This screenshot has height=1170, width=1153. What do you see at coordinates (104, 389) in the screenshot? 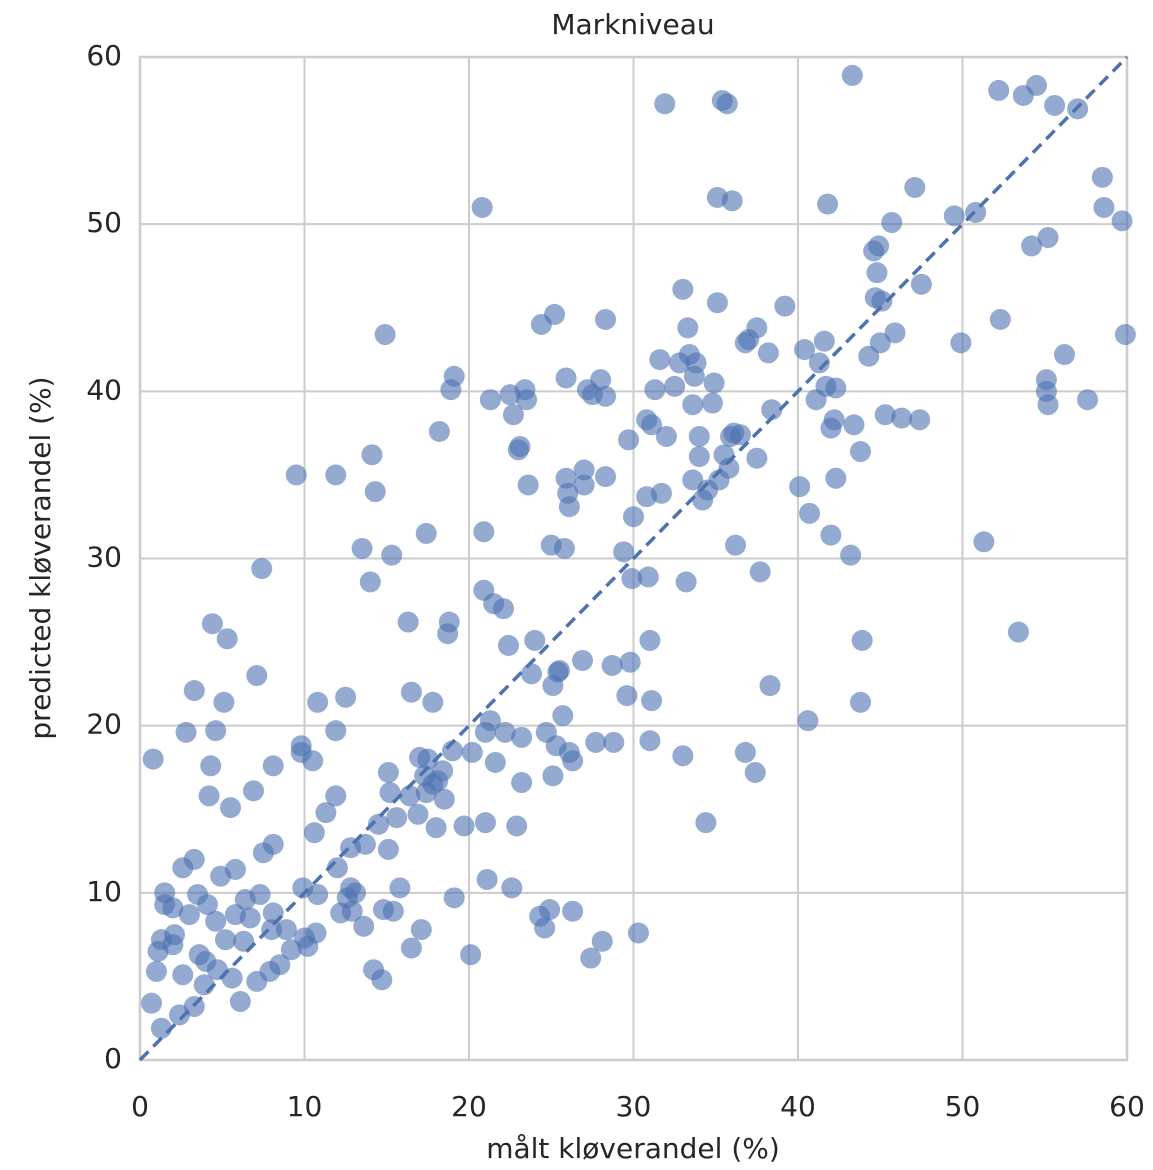
I see `y-tick-label: 40` at bounding box center [104, 389].